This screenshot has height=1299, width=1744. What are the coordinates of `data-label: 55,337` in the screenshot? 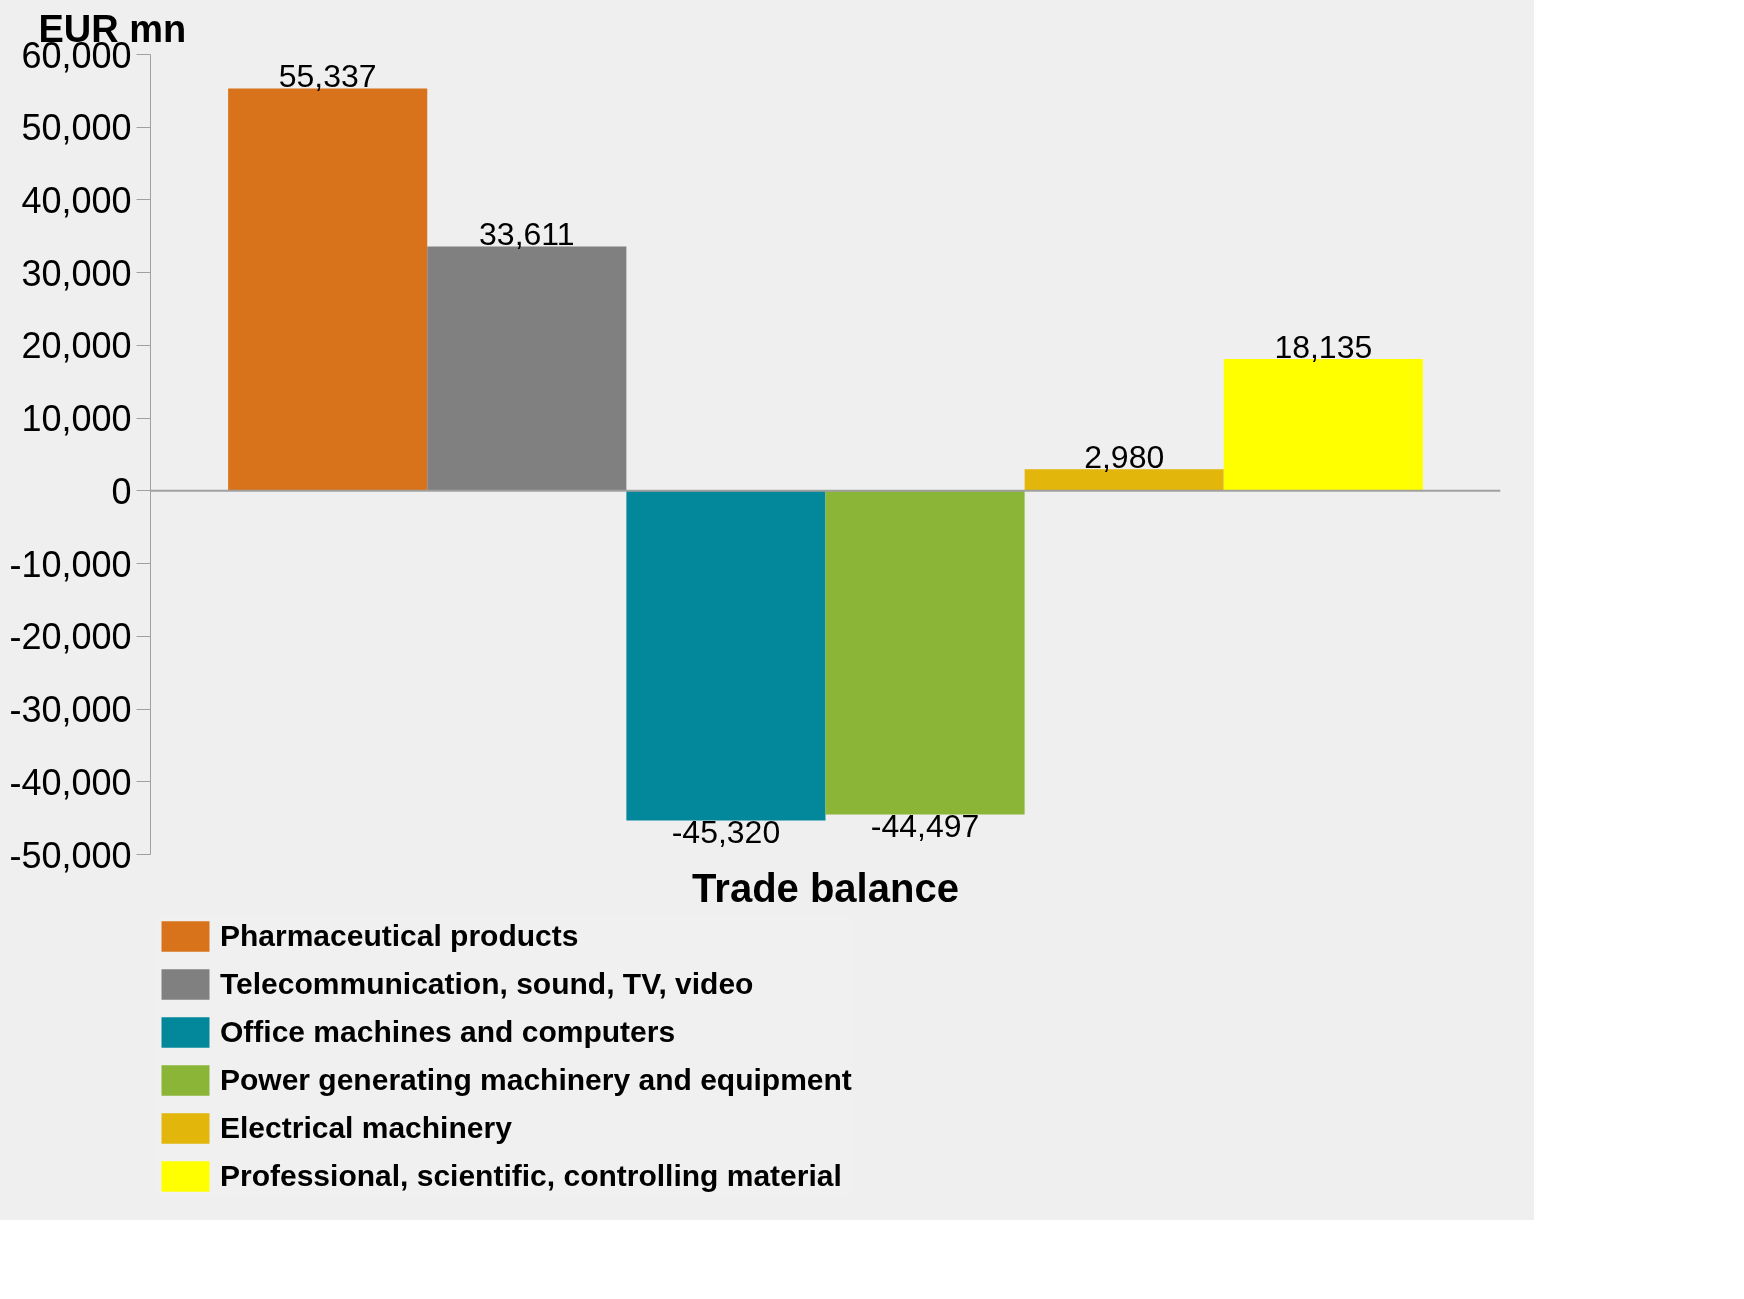 It's located at (327, 76).